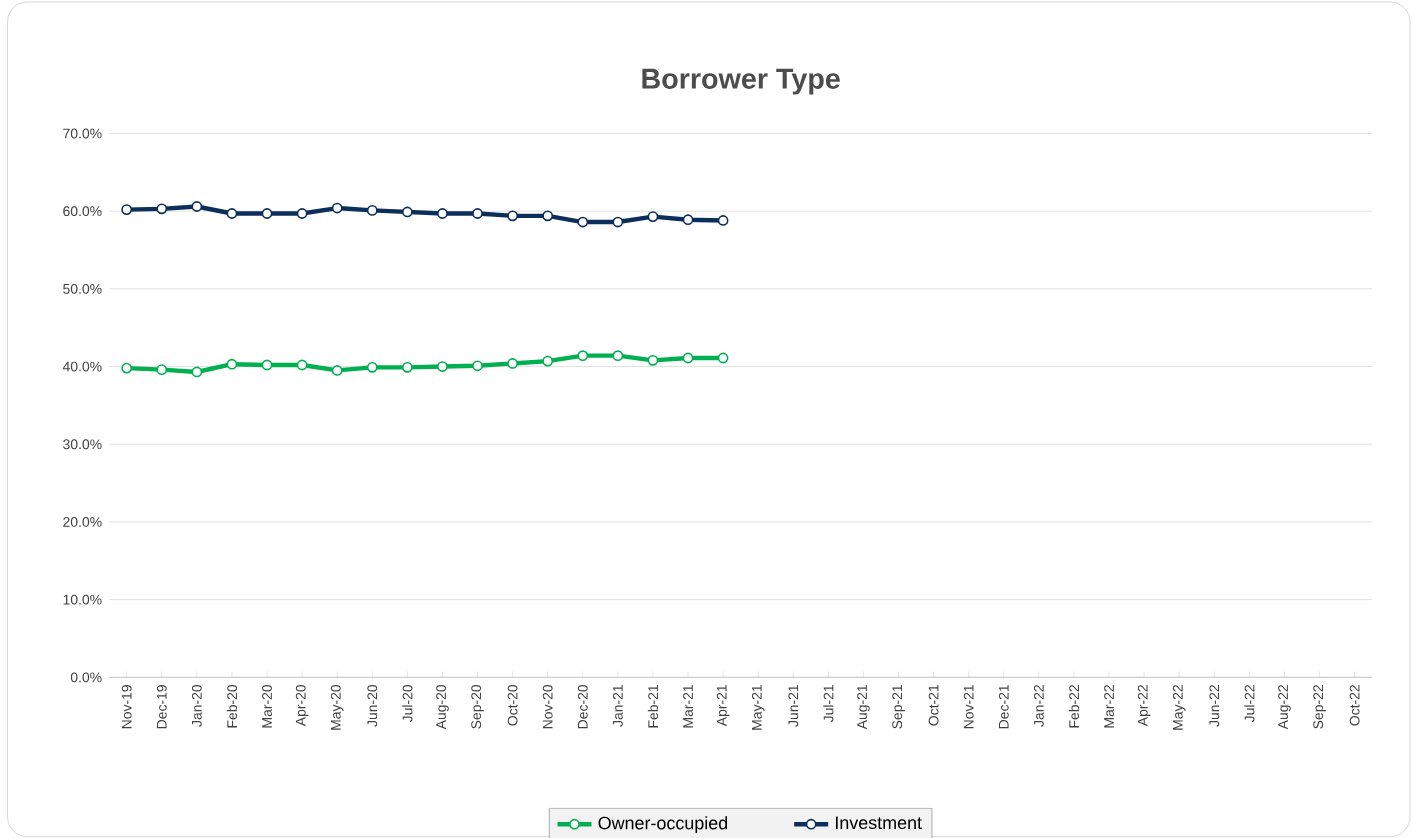 The width and height of the screenshot is (1412, 838). What do you see at coordinates (741, 81) in the screenshot?
I see `chart-title: Borrower Type` at bounding box center [741, 81].